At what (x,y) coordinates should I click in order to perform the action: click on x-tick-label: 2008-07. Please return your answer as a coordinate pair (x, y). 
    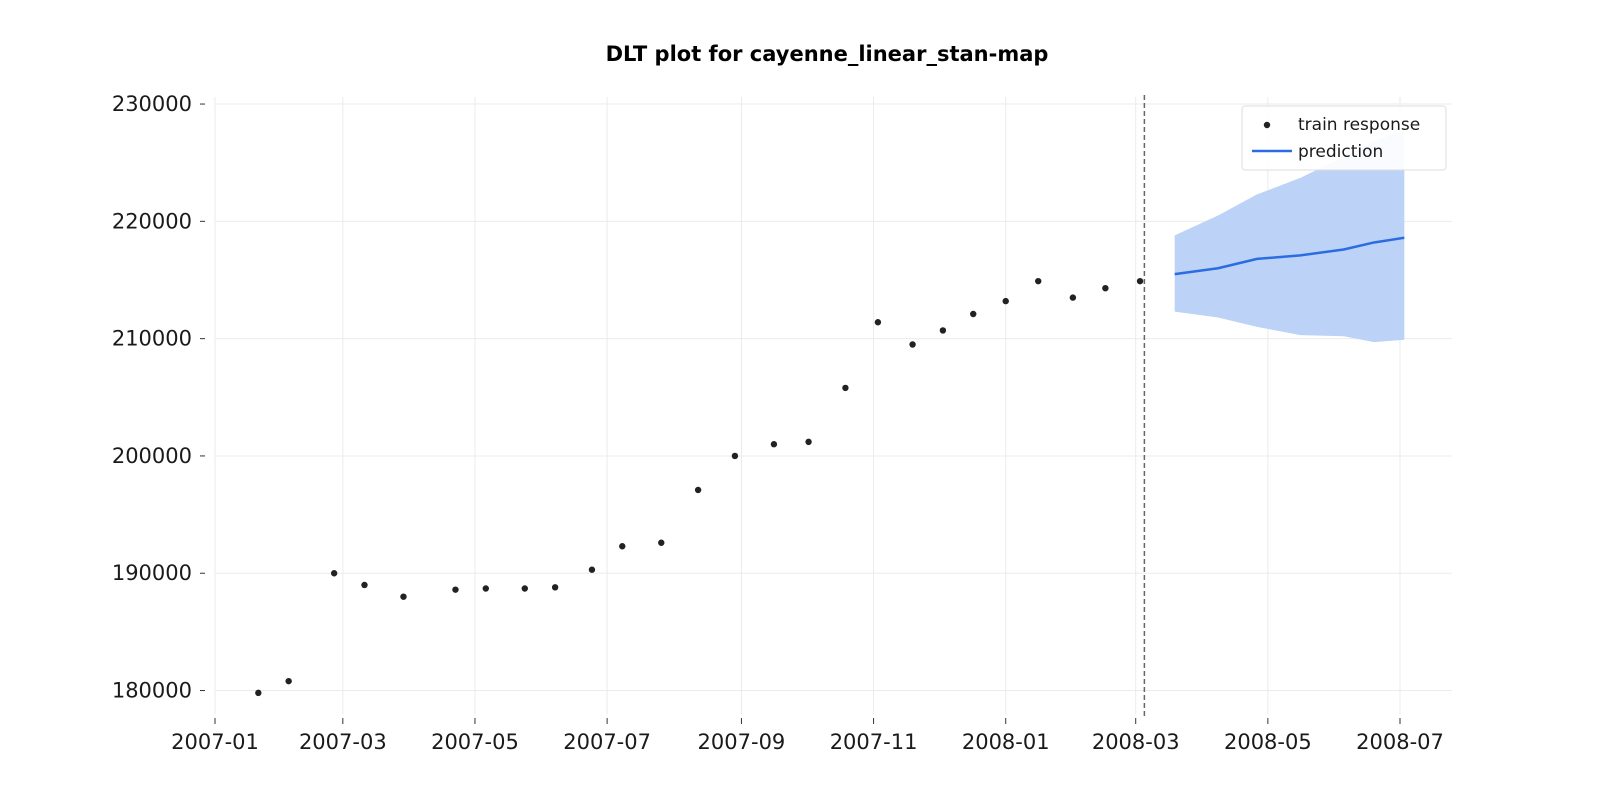
    Looking at the image, I should click on (1400, 742).